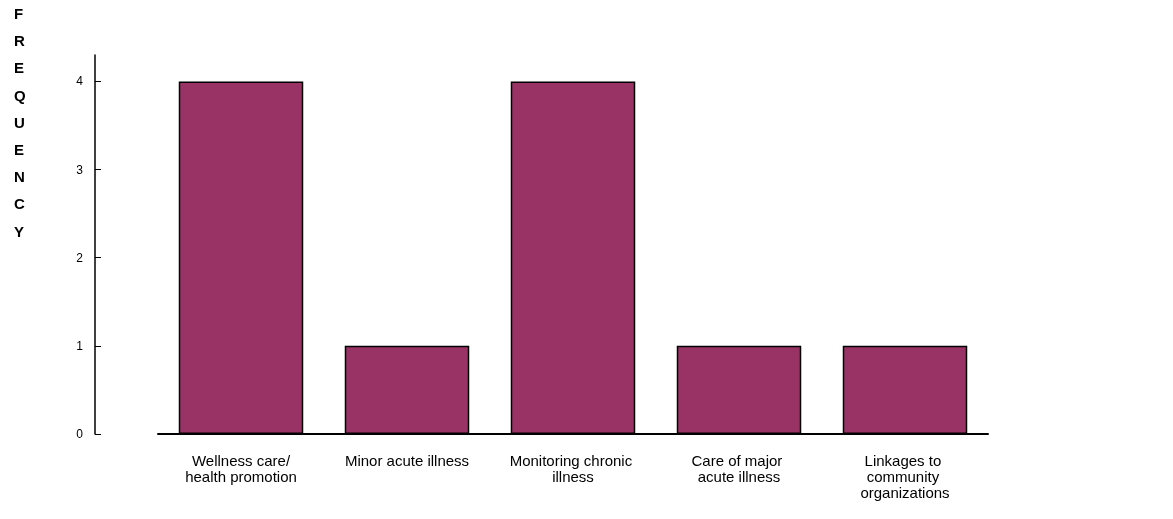 The height and width of the screenshot is (519, 1173). Describe the element at coordinates (80, 81) in the screenshot. I see `y-tick-label: 4` at that location.